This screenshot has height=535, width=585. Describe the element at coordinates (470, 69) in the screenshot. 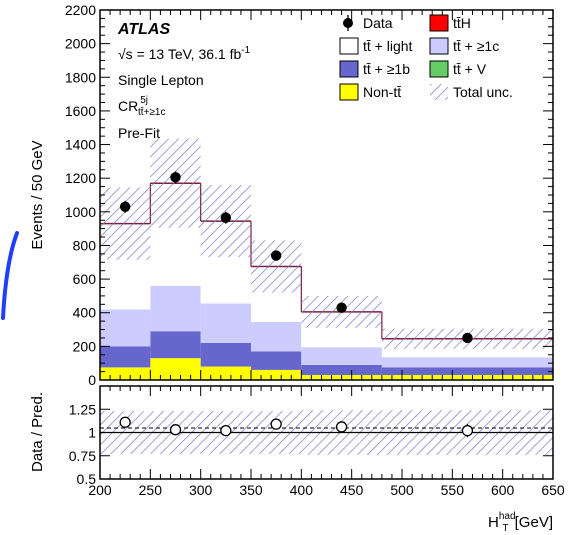

I see `legend-label-5: tt̄ + V` at that location.